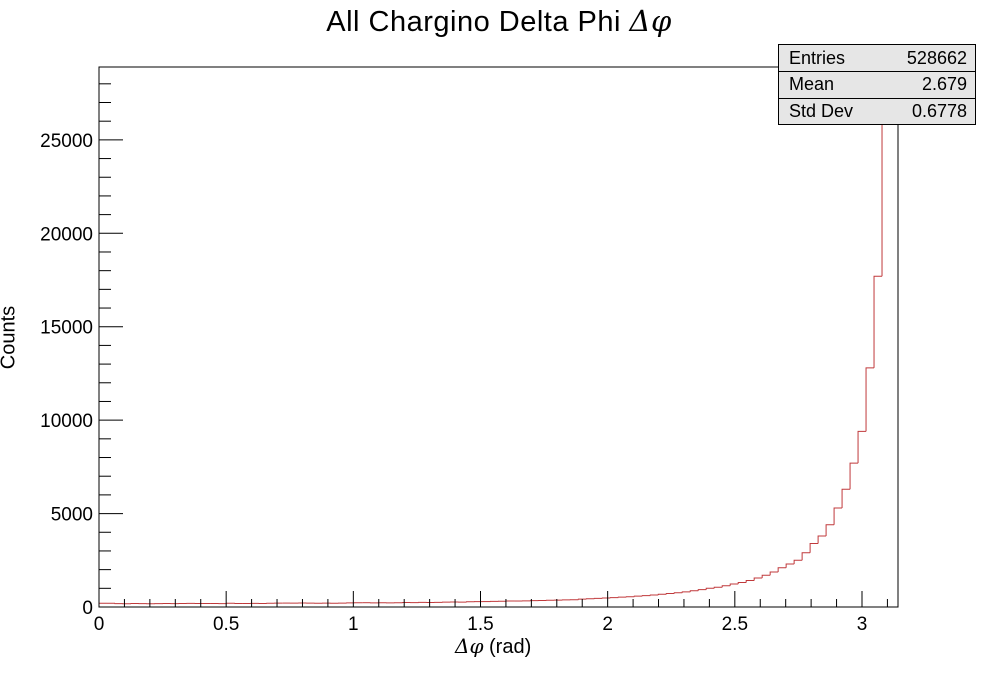 The height and width of the screenshot is (676, 998). What do you see at coordinates (226, 624) in the screenshot?
I see `x-tick-label: 0.5` at bounding box center [226, 624].